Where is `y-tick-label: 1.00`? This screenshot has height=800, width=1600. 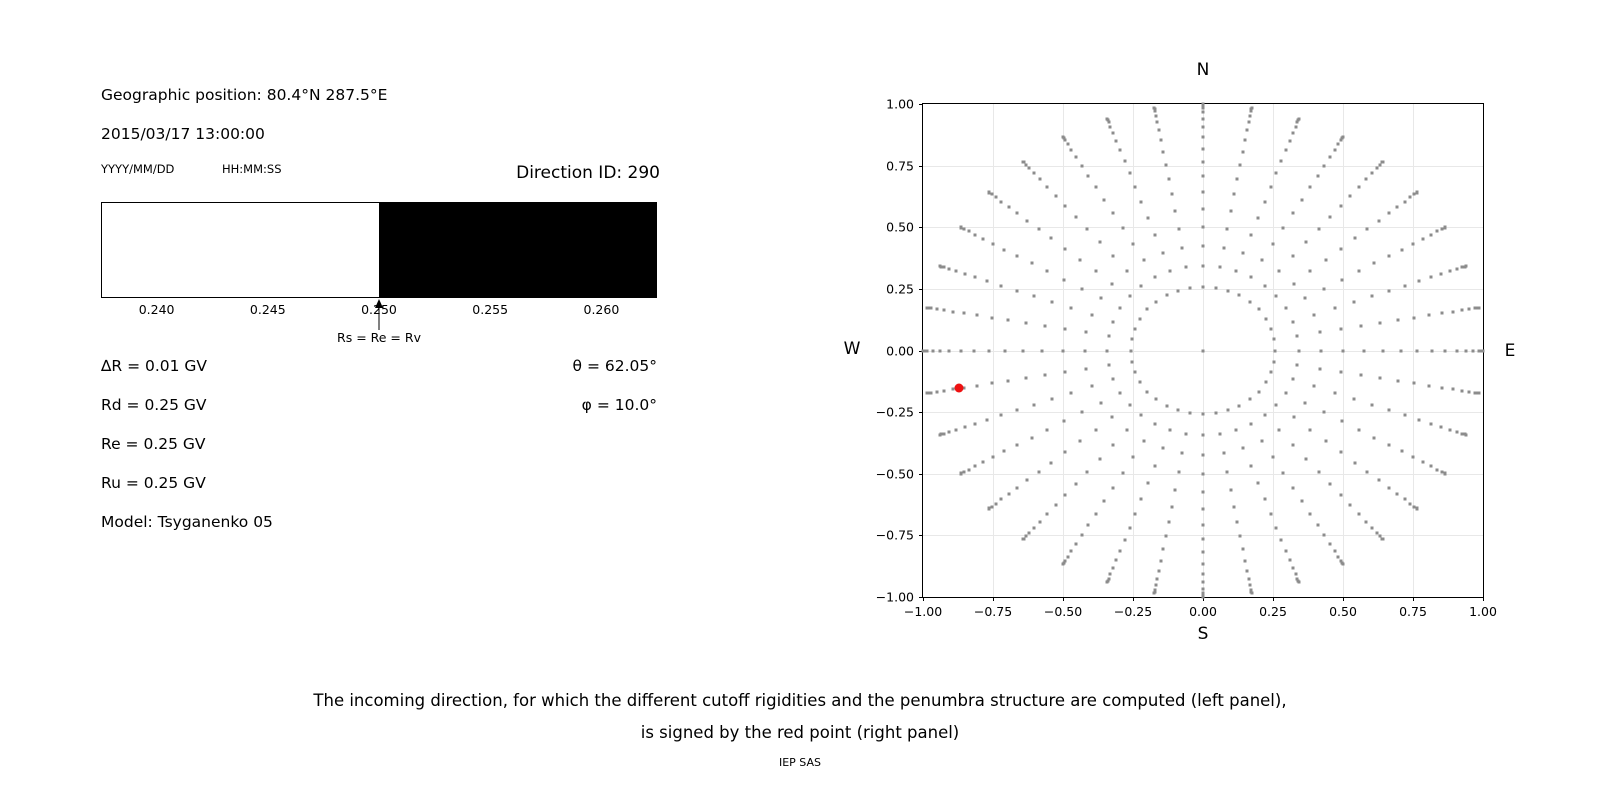 y-tick-label: 1.00 is located at coordinates (900, 104).